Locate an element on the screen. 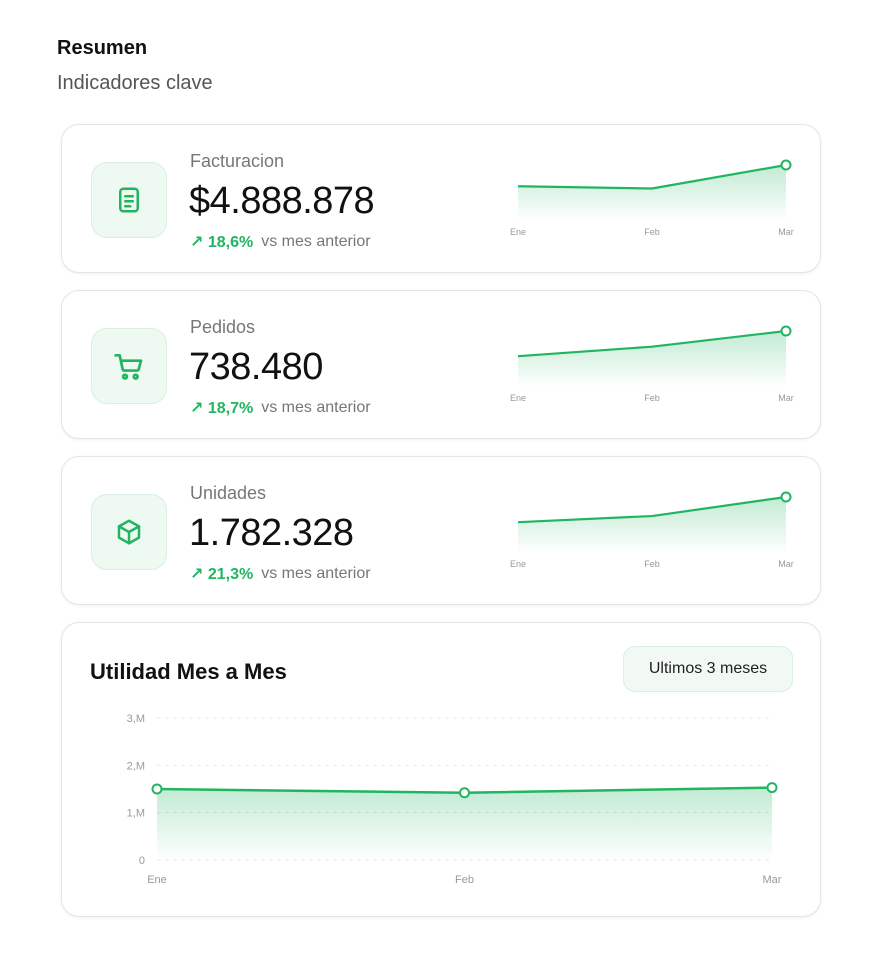 Image resolution: width=878 pixels, height=958 pixels. profit-chart-title: Utilidad Mes a Mes is located at coordinates (188, 671).